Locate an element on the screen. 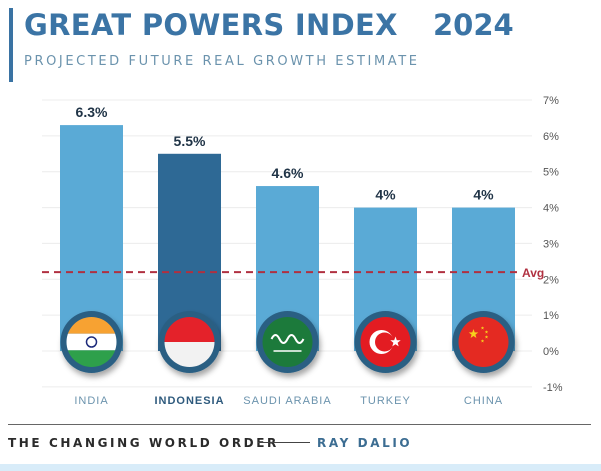  y-tick-label: -1% is located at coordinates (553, 388).